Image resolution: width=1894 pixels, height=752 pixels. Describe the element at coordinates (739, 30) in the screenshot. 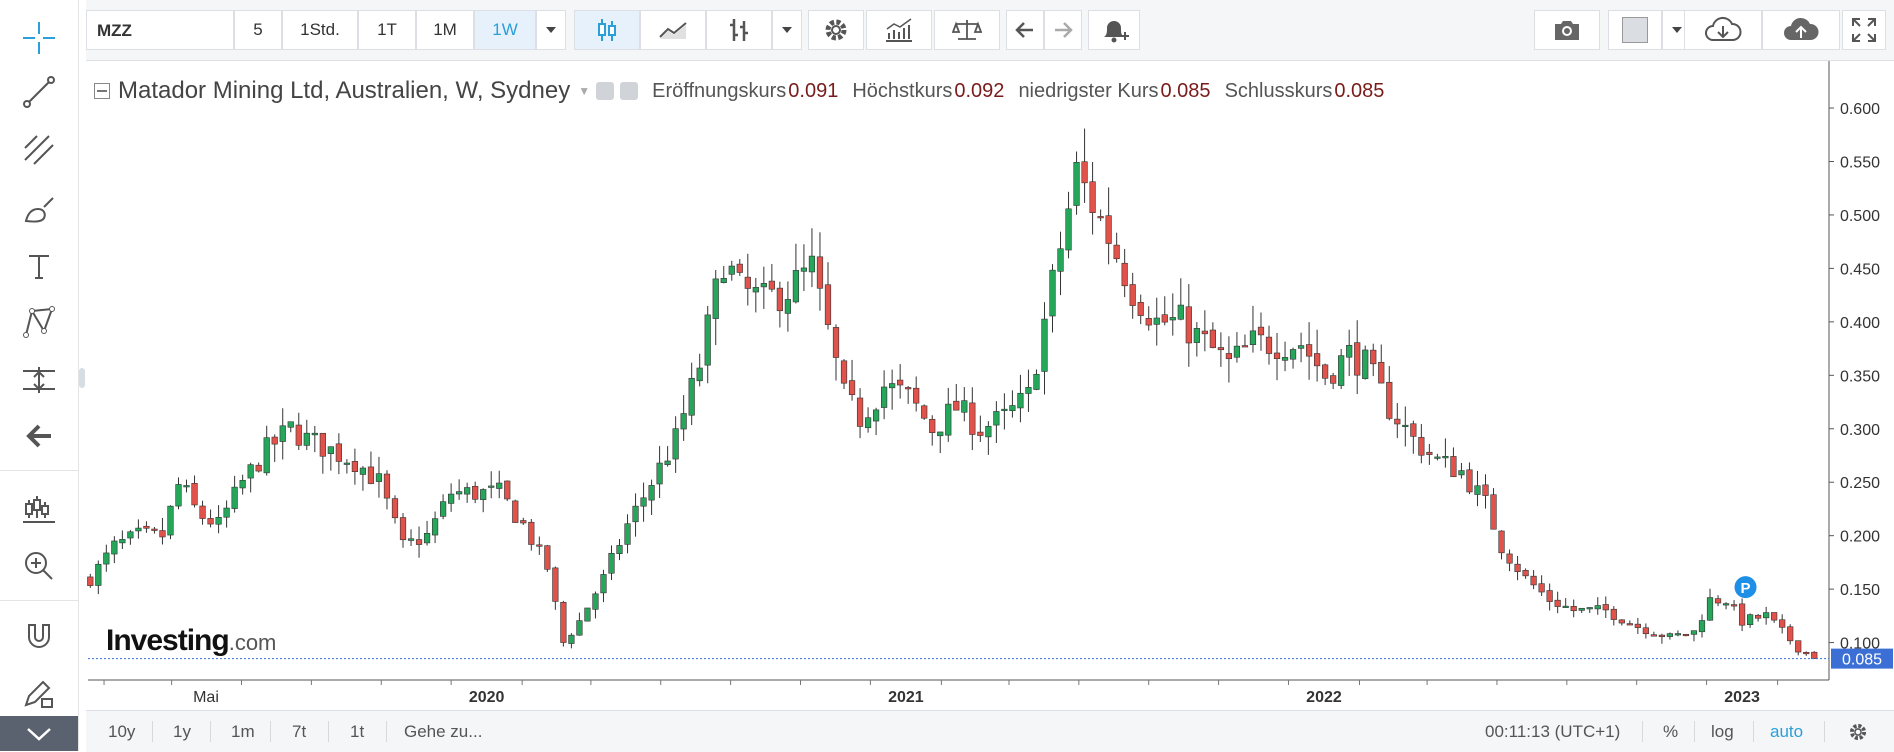

I see `chart-type-button` at that location.